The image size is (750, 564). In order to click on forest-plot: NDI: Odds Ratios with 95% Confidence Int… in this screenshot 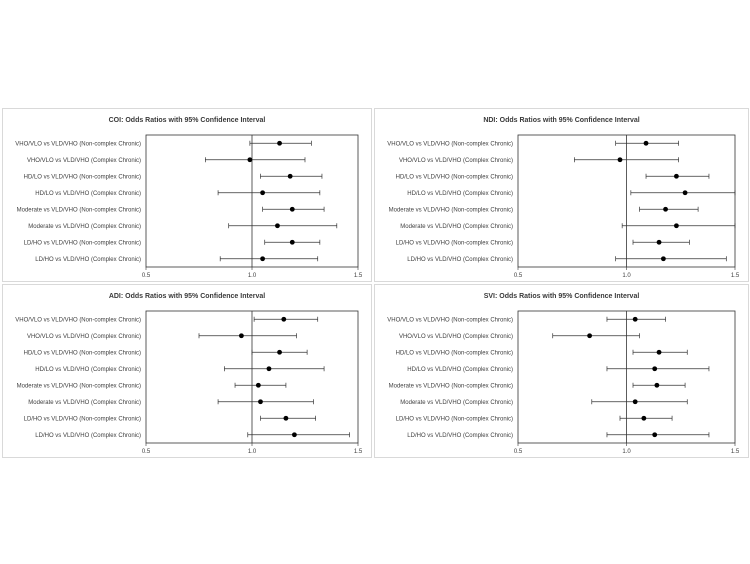, I will do `click(563, 198)`.